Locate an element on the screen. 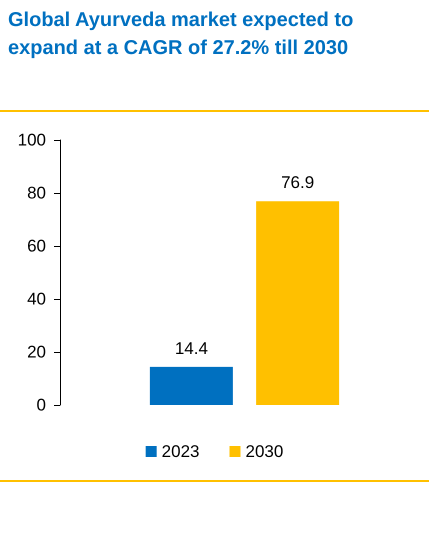 The height and width of the screenshot is (537, 429). data-label: 76.9 is located at coordinates (297, 182).